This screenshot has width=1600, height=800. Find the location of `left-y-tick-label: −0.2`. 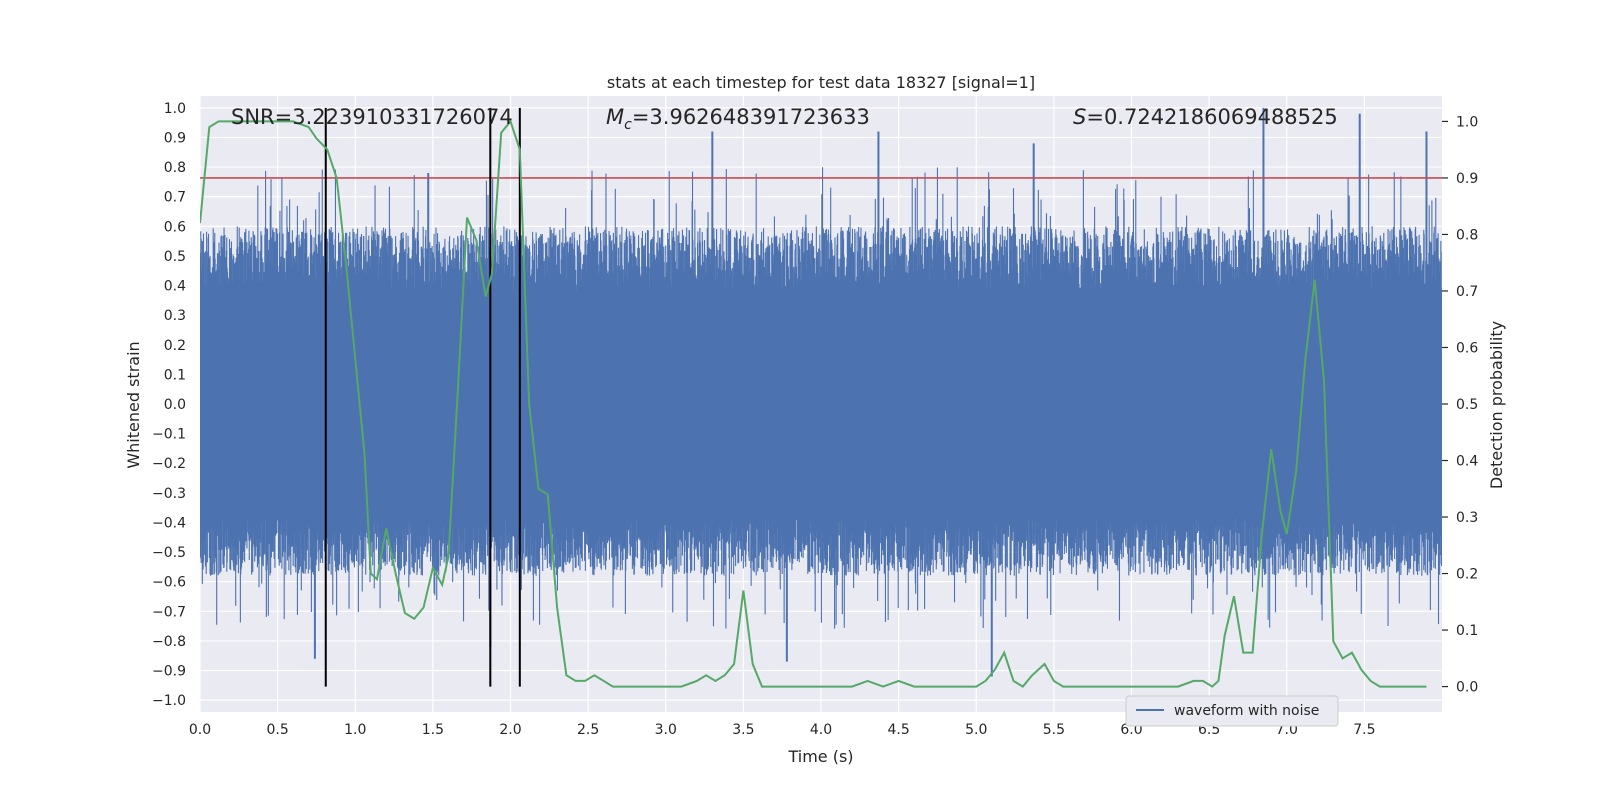

left-y-tick-label: −0.2 is located at coordinates (169, 464).